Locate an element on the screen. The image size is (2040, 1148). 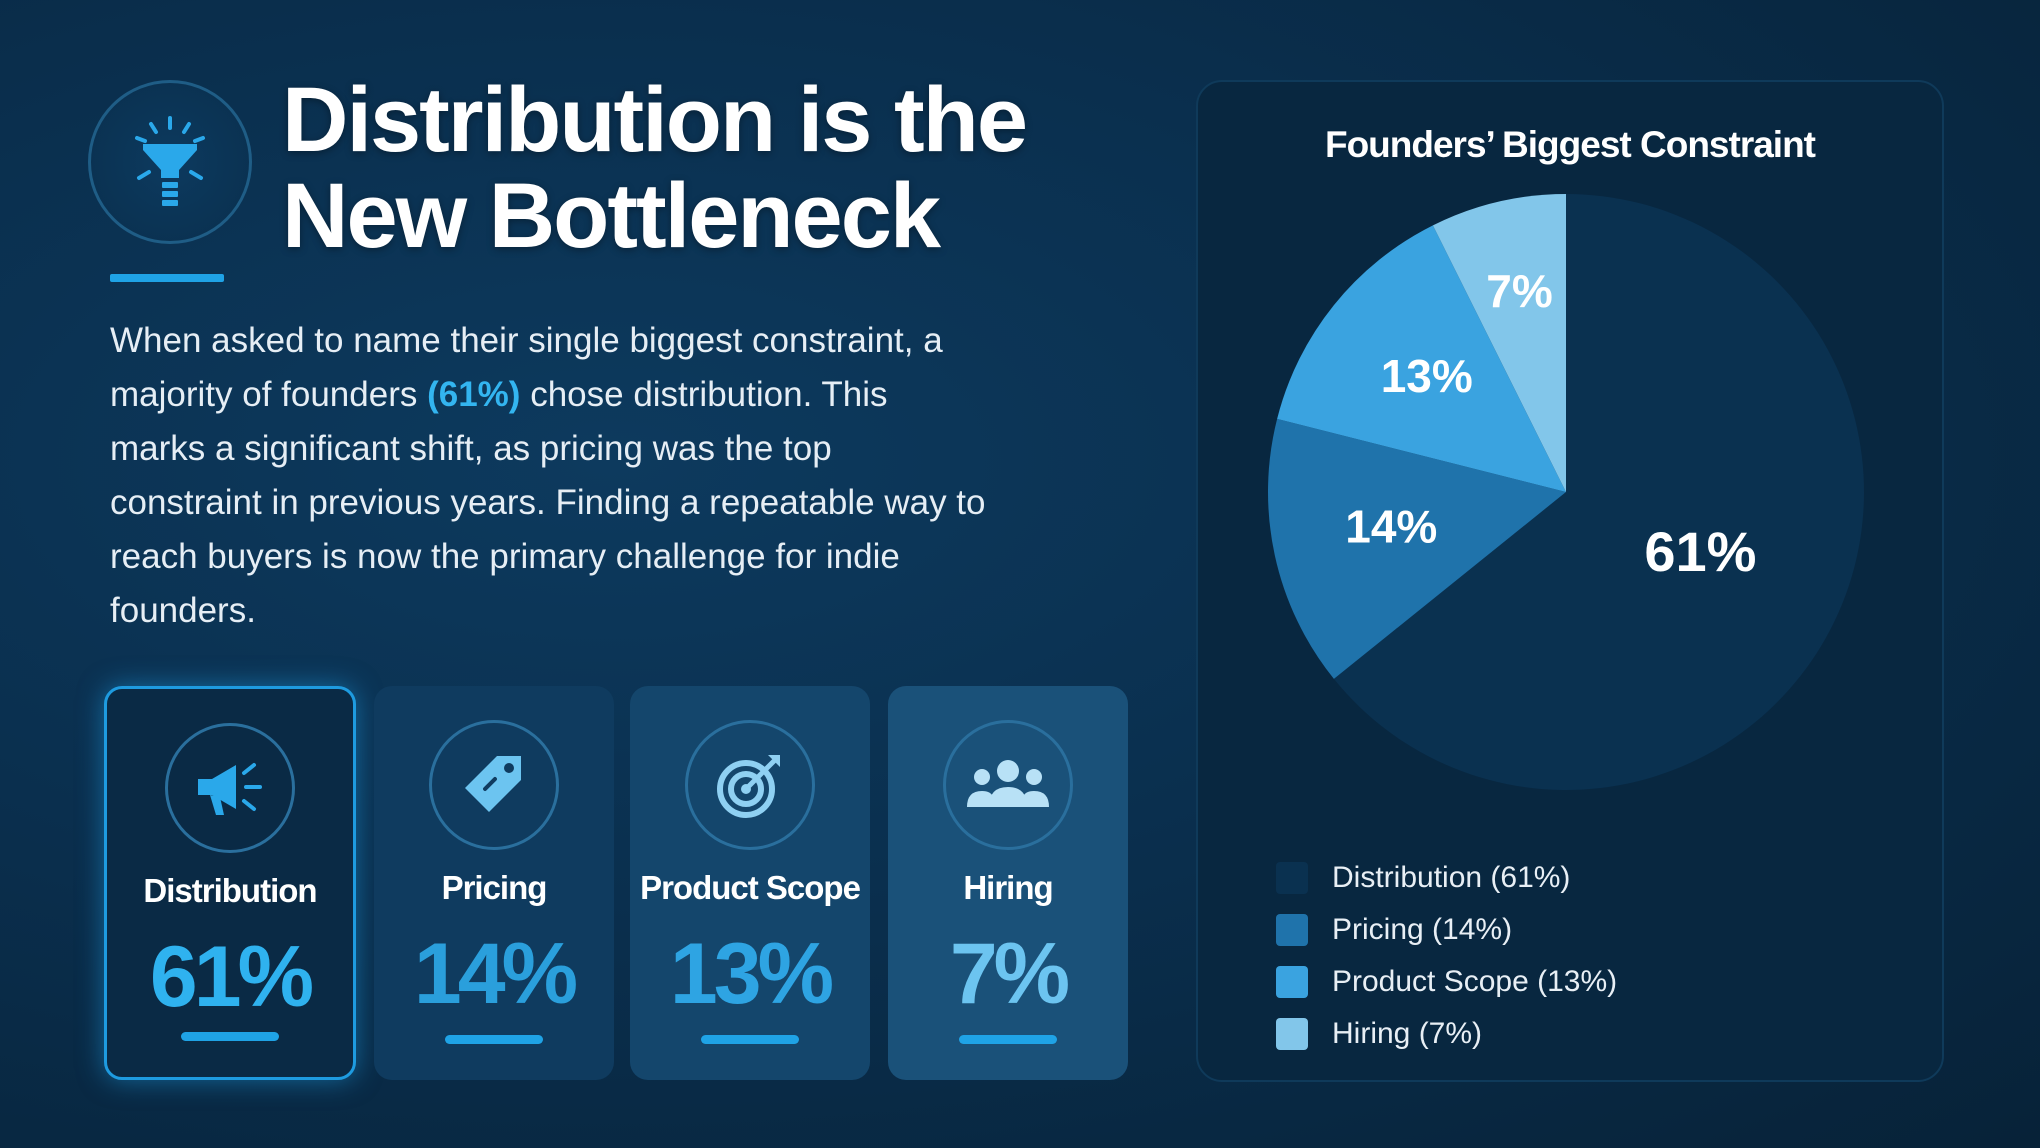
stat-card-pricing: Pricing 14% is located at coordinates (494, 883).